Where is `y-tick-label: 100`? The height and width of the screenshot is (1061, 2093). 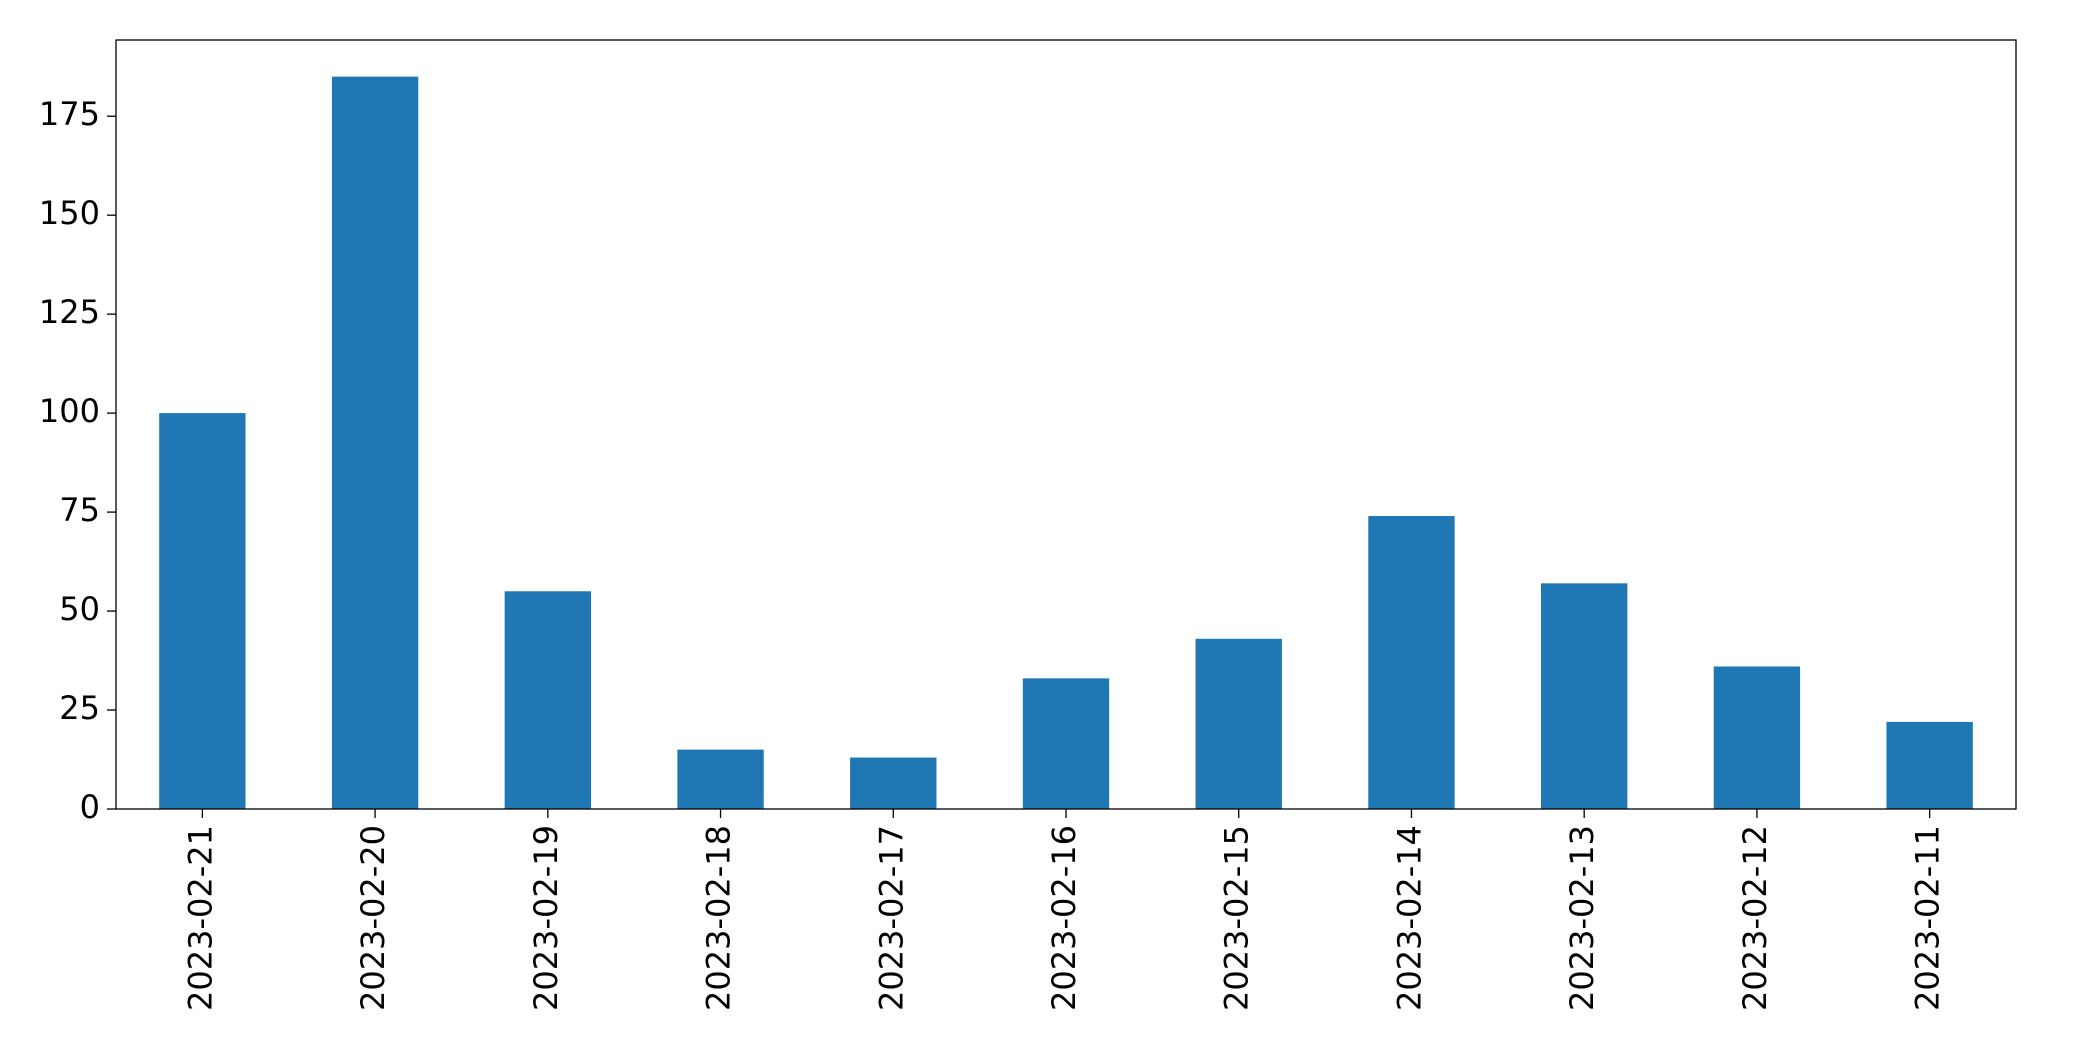 y-tick-label: 100 is located at coordinates (69, 411).